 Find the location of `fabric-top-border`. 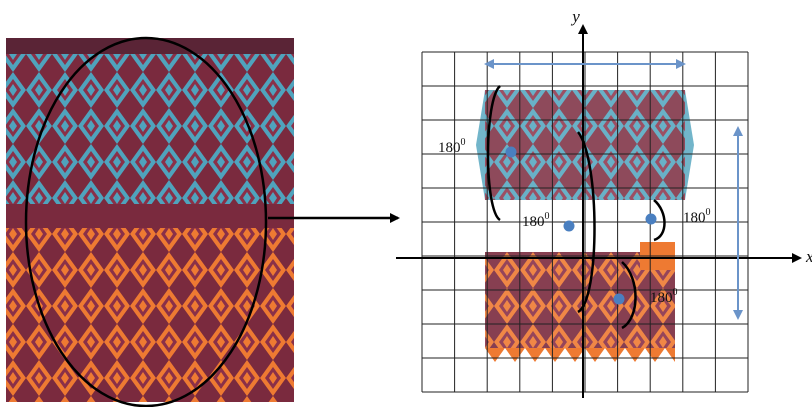

fabric-top-border is located at coordinates (150, 46).